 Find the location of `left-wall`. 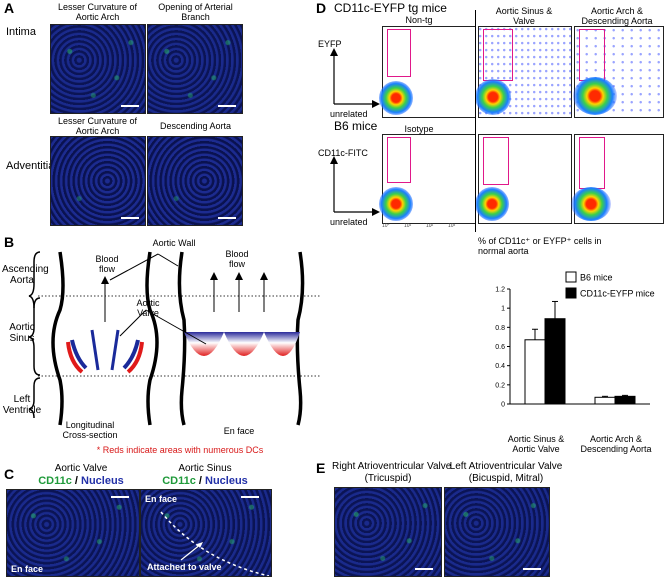

left-wall is located at coordinates (58, 338).